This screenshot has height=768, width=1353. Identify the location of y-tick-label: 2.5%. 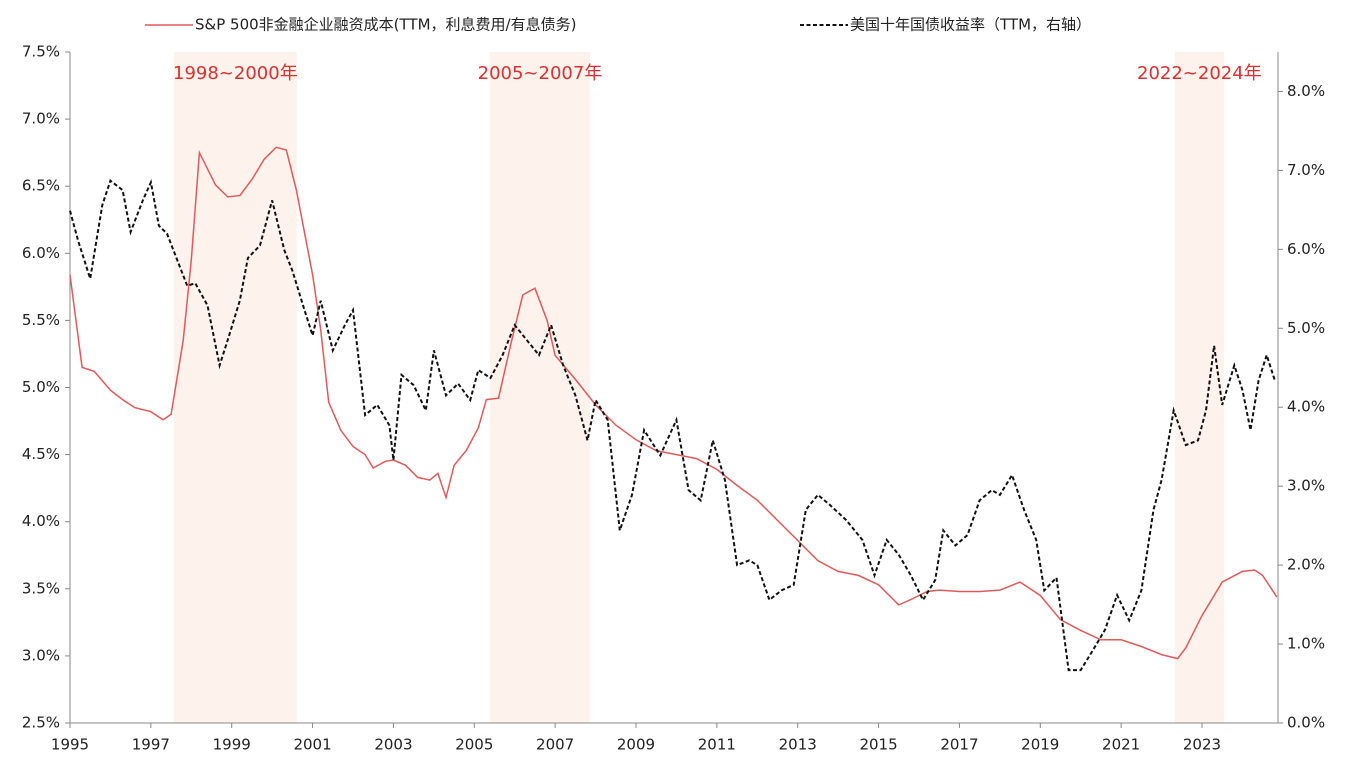
(41, 723).